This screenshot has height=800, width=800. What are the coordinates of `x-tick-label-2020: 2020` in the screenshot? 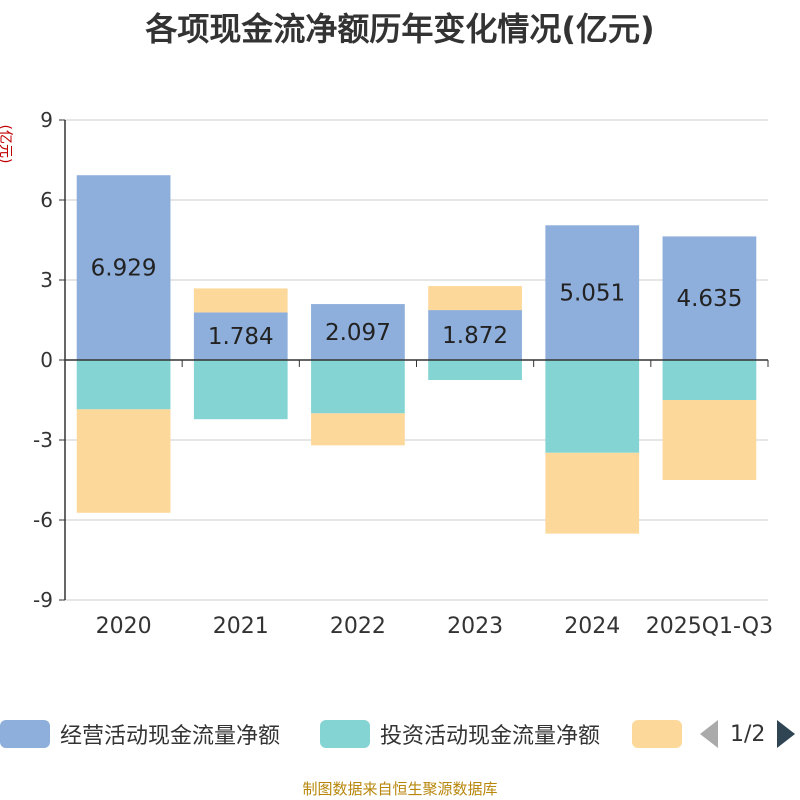 It's located at (124, 626).